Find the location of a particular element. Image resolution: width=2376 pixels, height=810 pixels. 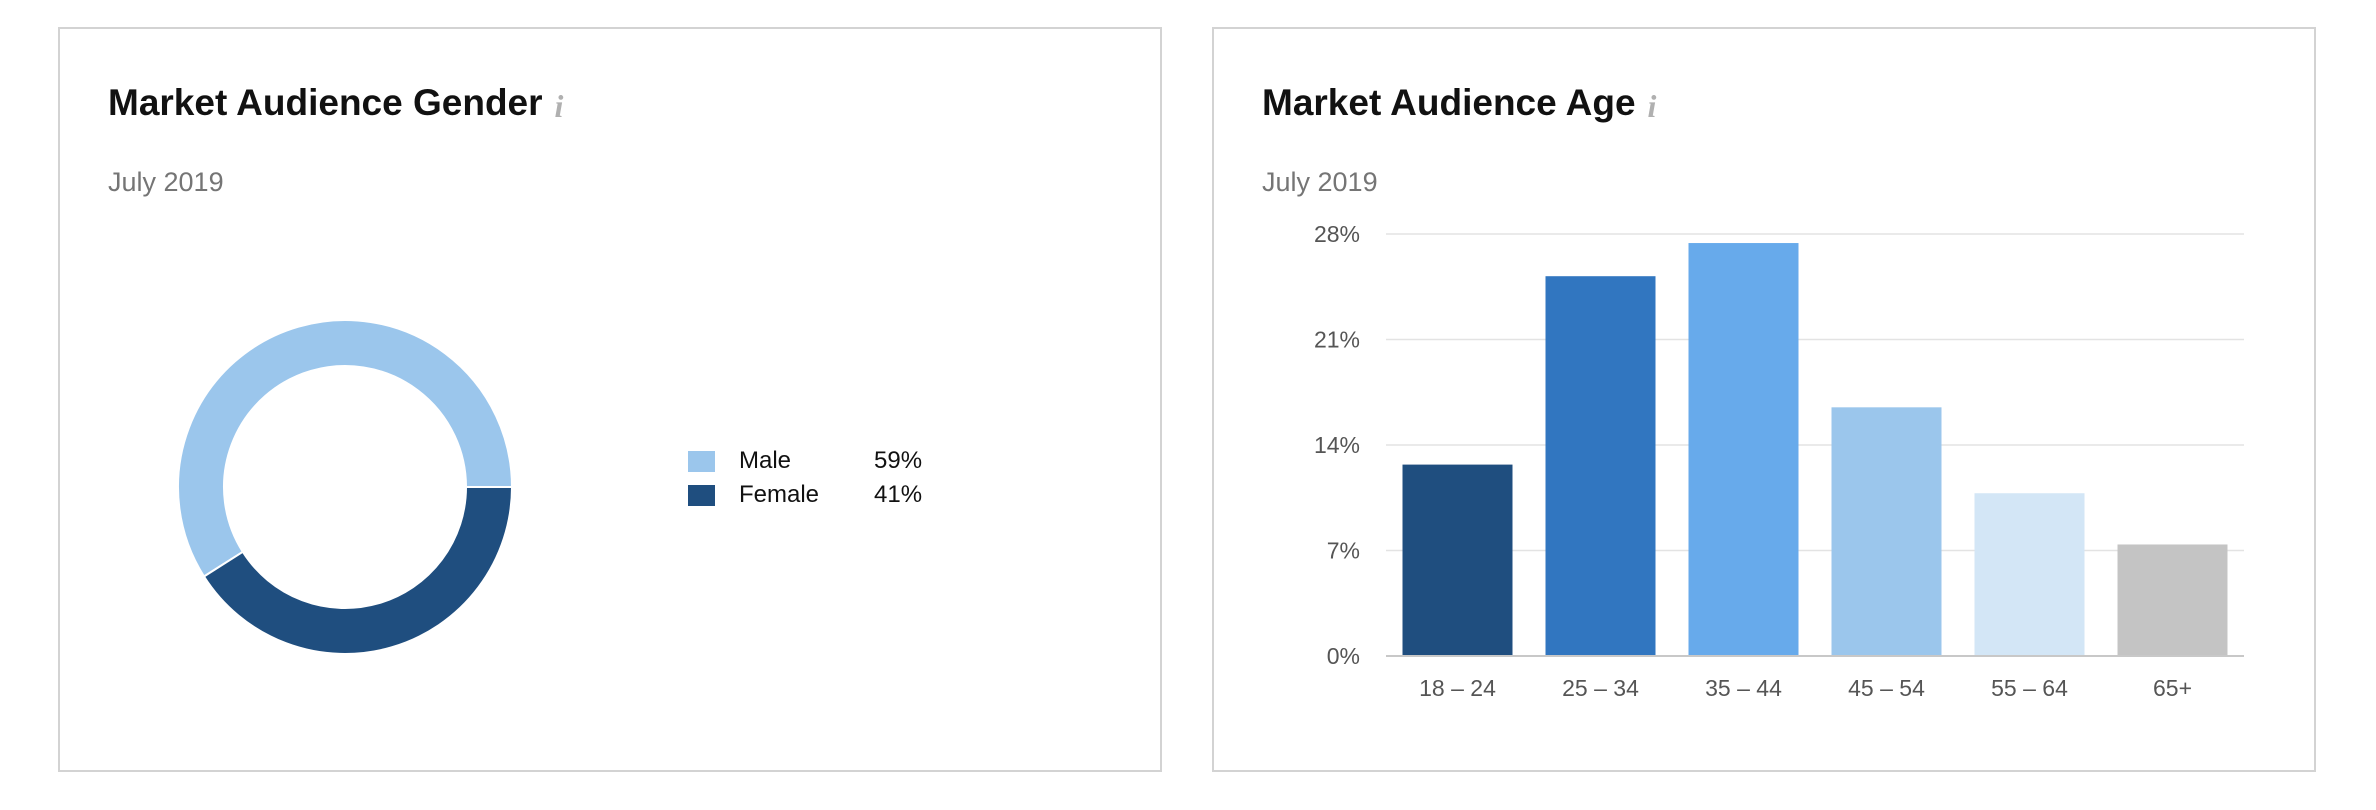

x-tick-label: 18 – 24 is located at coordinates (1457, 688).